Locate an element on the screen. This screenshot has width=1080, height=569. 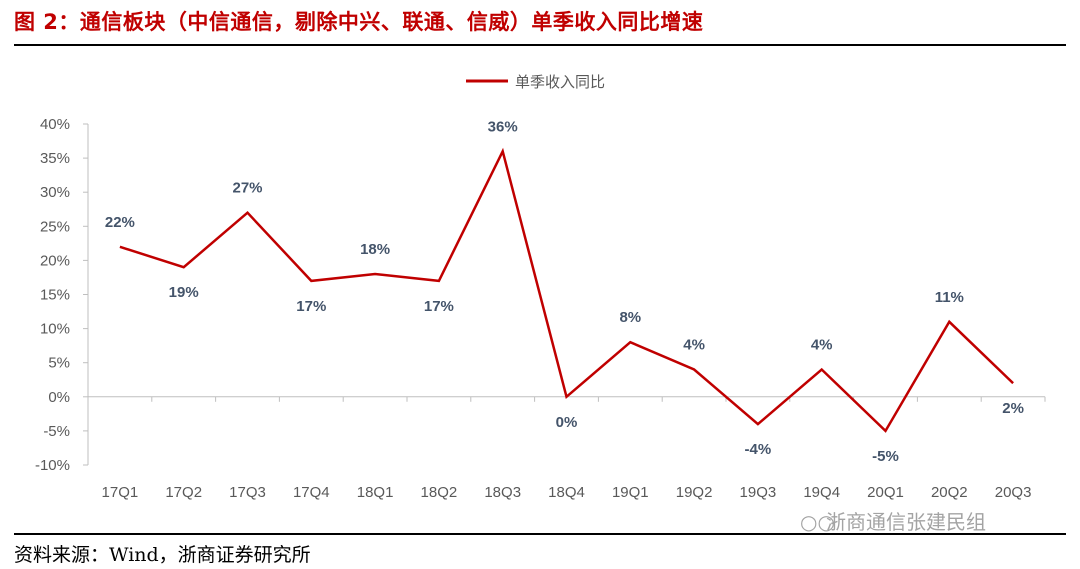
y-tick-label: 15% is located at coordinates (55, 295).